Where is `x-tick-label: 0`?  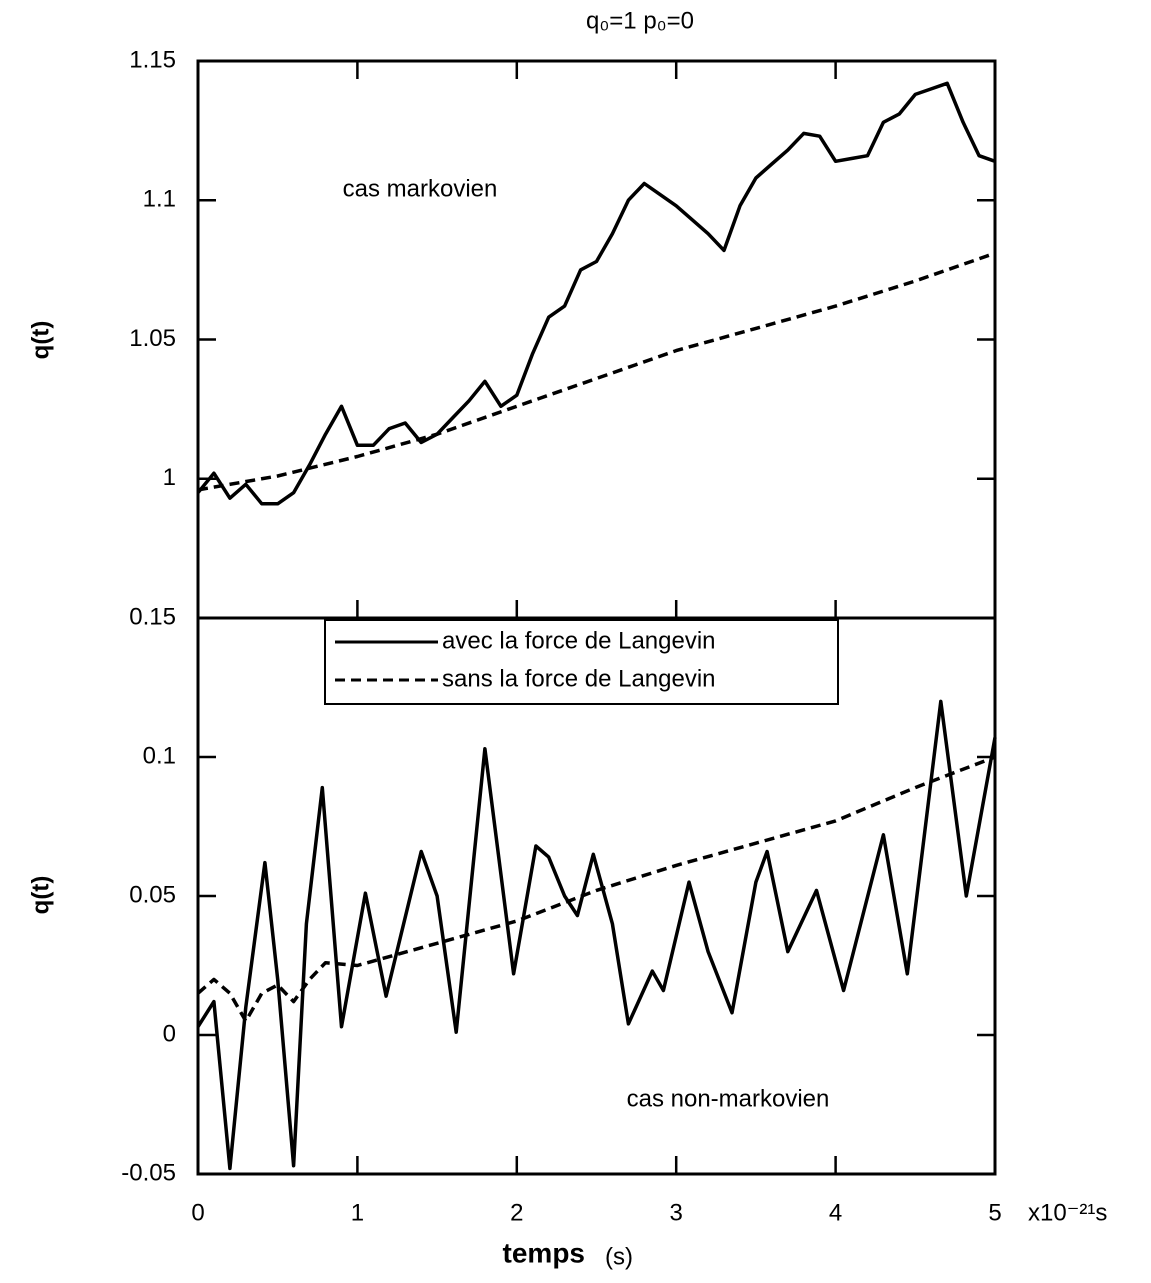 x-tick-label: 0 is located at coordinates (197, 1212).